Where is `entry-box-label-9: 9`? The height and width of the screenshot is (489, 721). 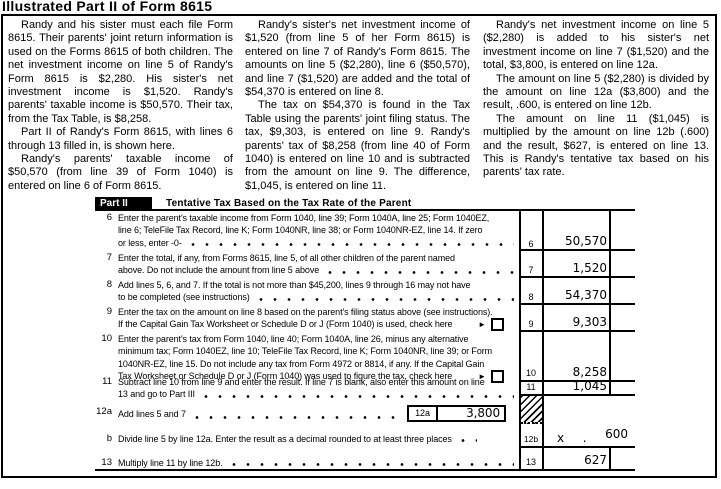
entry-box-label-9: 9 is located at coordinates (531, 324).